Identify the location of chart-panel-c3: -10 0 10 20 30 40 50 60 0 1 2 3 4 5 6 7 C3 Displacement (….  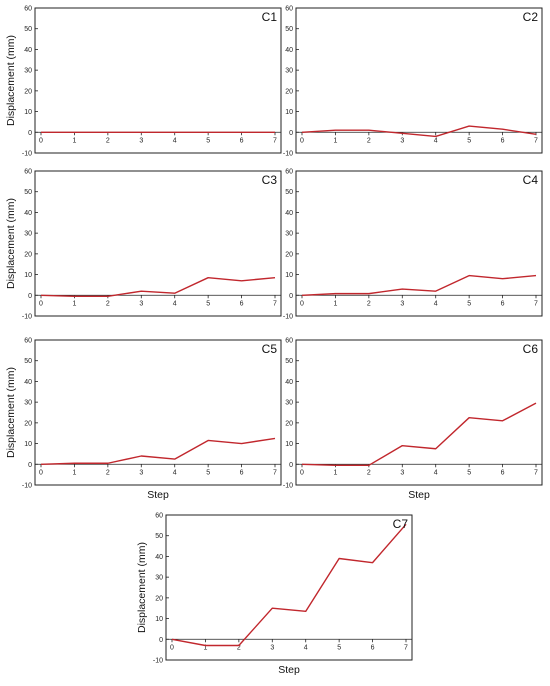
(143, 245).